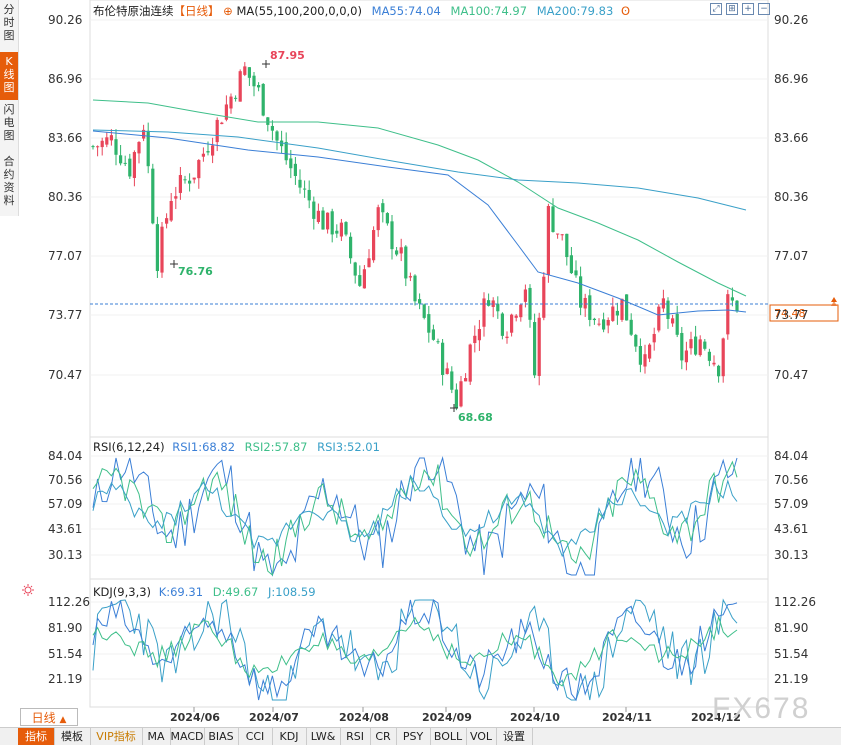 The height and width of the screenshot is (745, 841). What do you see at coordinates (255, 736) in the screenshot?
I see `indicator-tab-6: CCI` at bounding box center [255, 736].